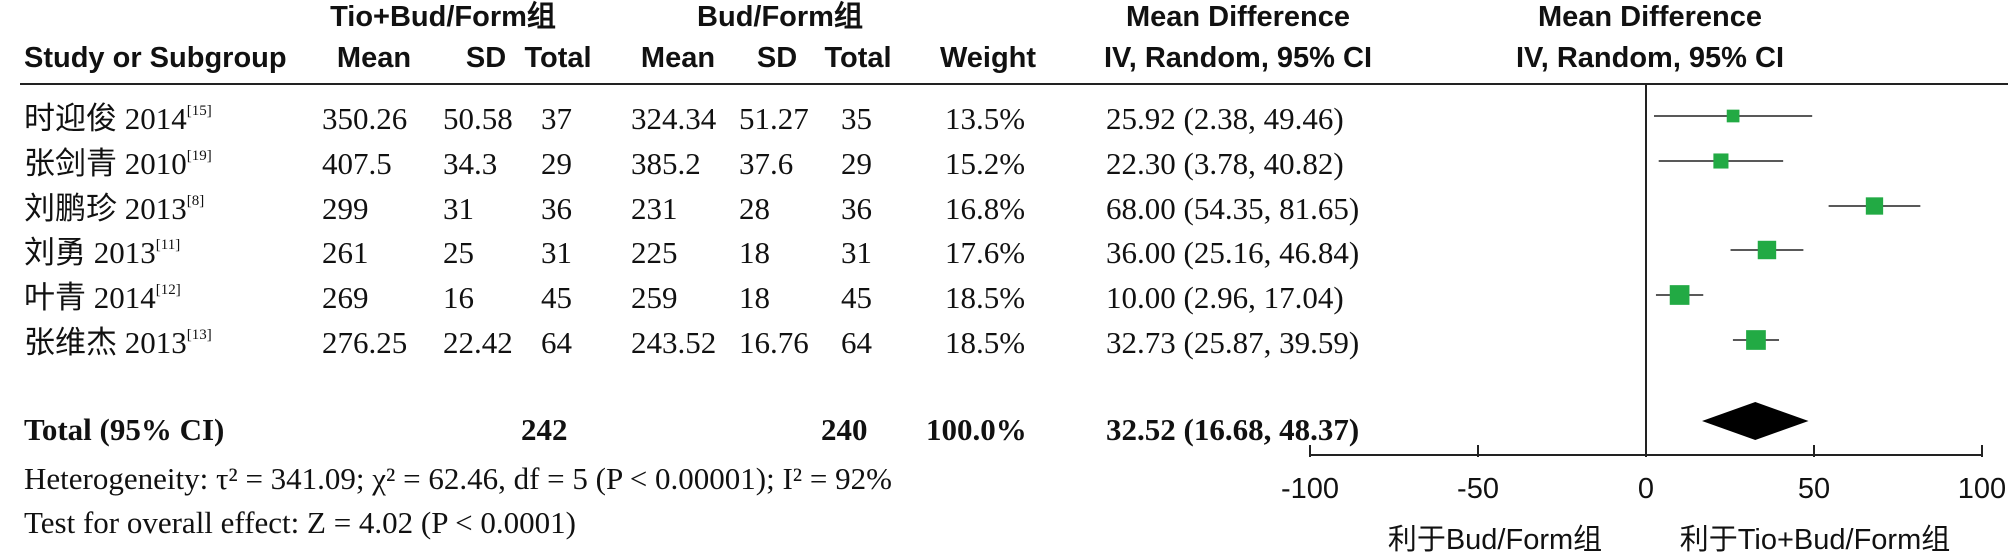 Image resolution: width=2008 pixels, height=556 pixels. I want to click on total-n1: 242, so click(544, 429).